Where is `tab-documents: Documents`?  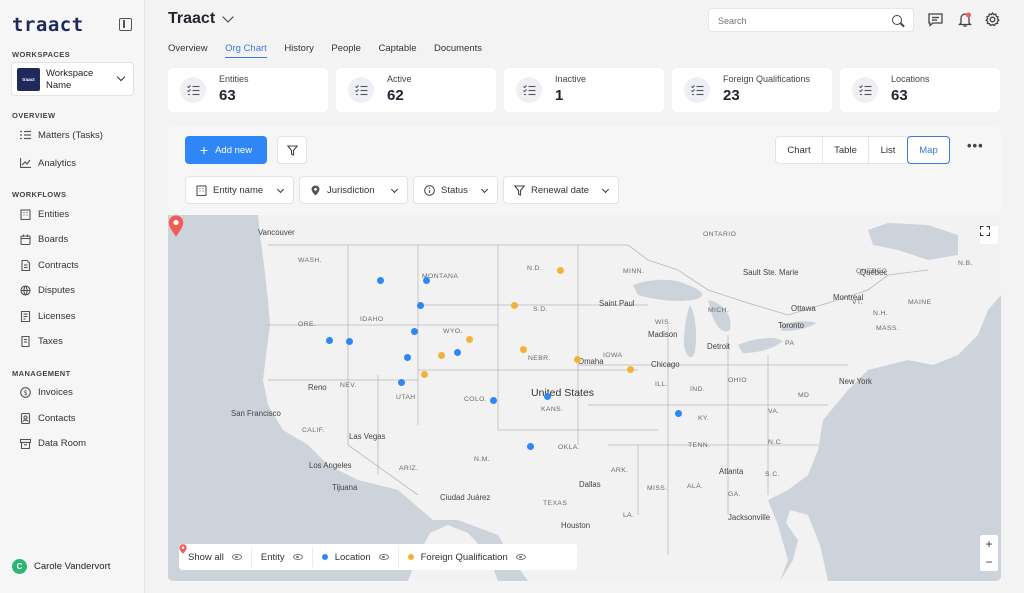
tab-documents: Documents is located at coordinates (458, 48).